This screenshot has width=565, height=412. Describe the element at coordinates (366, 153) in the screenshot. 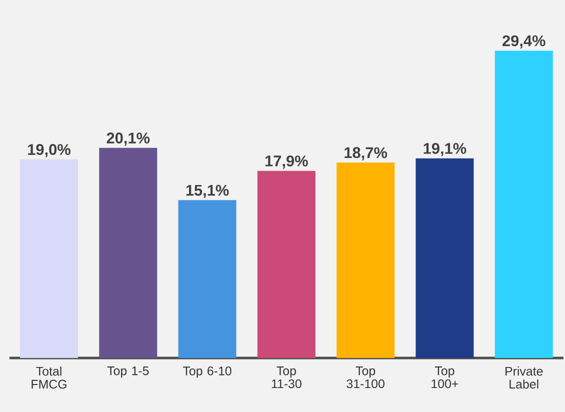

I see `data-label: 18,7%` at that location.